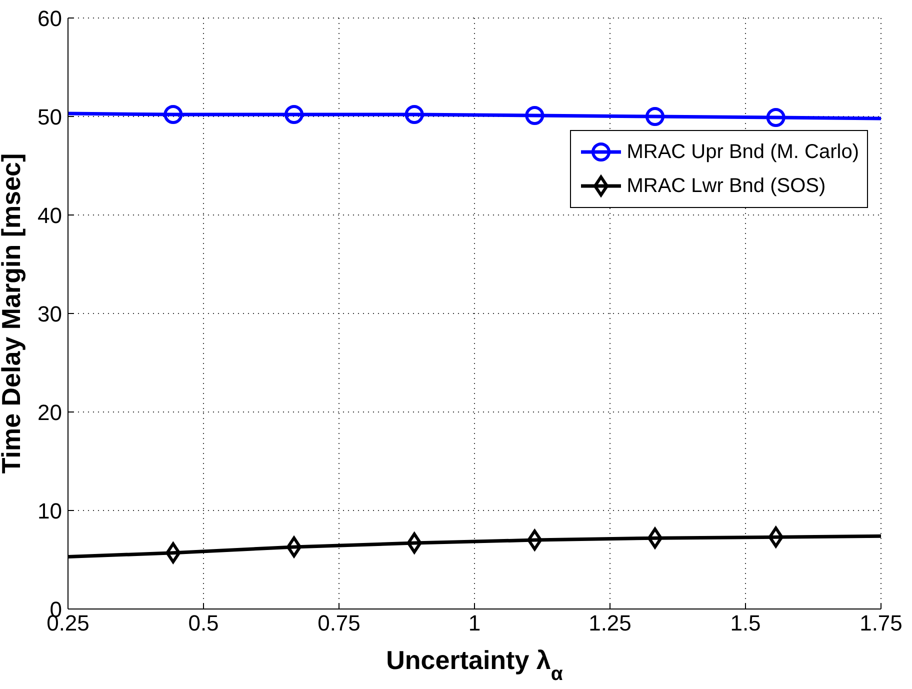  I want to click on y-tick-label: 20, so click(50, 412).